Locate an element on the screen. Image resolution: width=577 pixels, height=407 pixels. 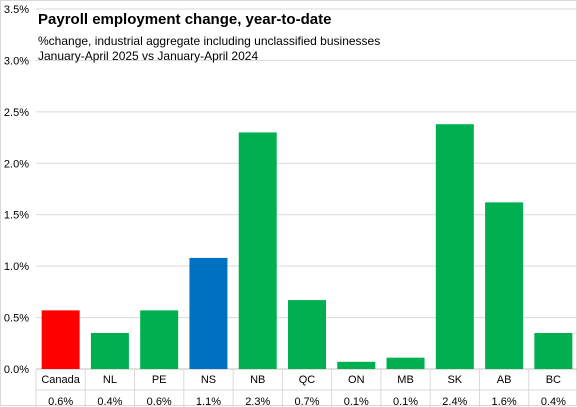
value-label: 2.4% is located at coordinates (454, 401).